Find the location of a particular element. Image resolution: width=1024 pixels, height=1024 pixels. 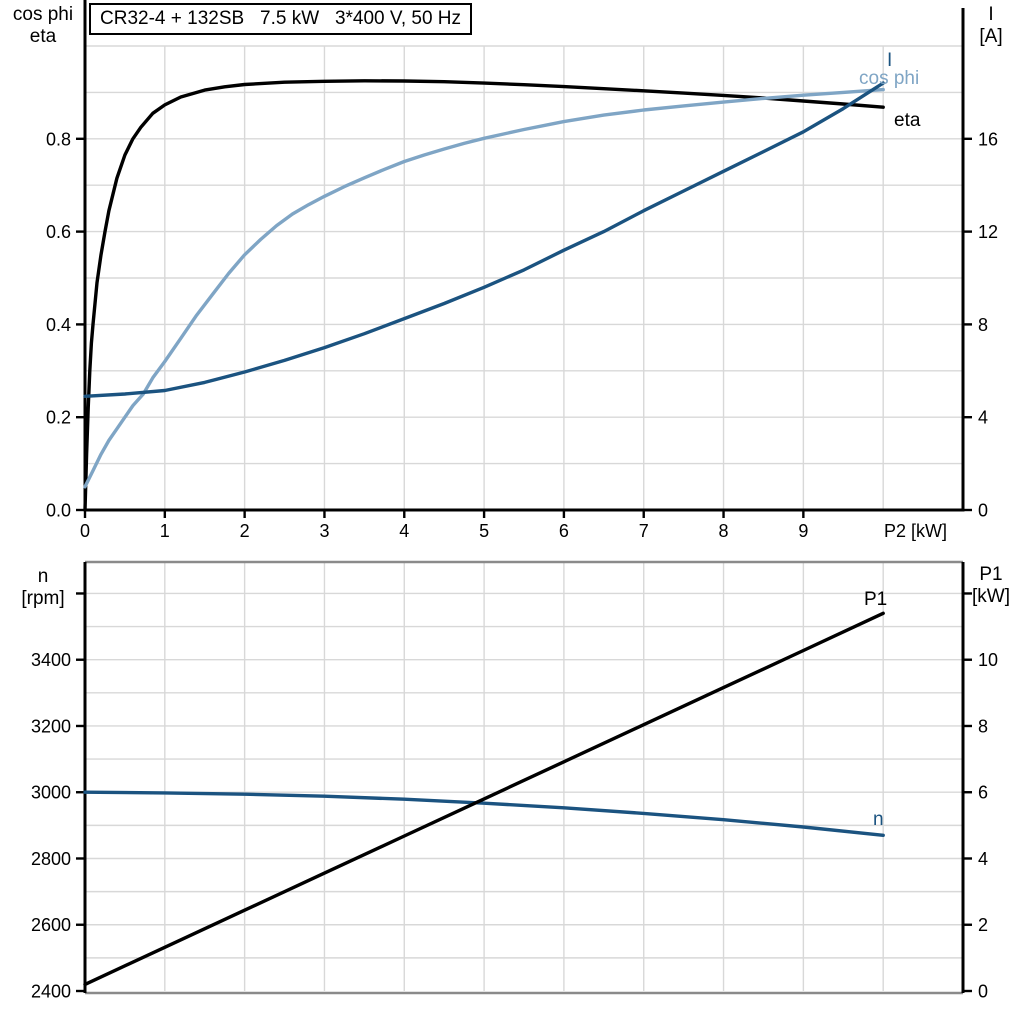

y-left-tick-label: 3000 is located at coordinates (51, 793).